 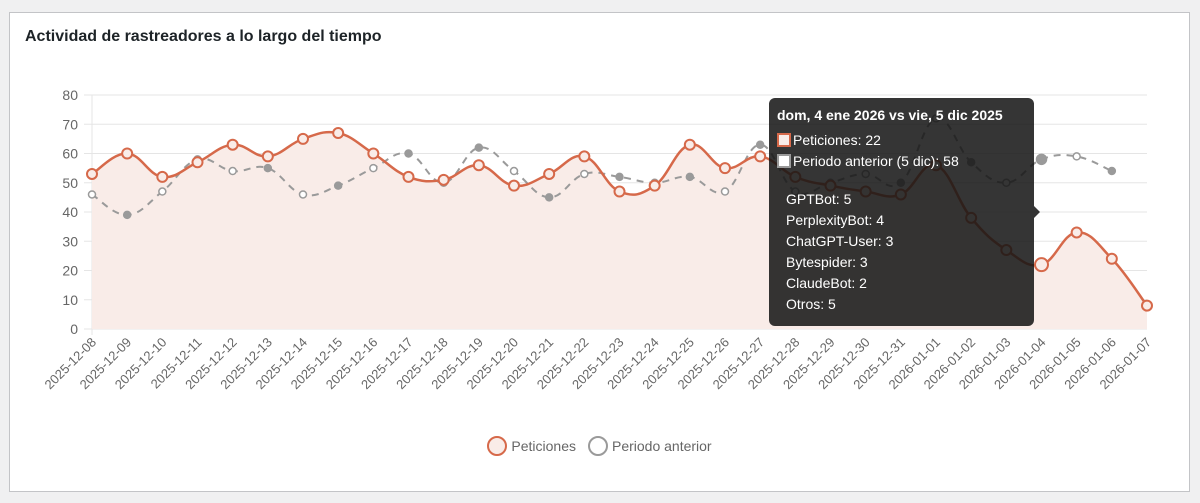 What do you see at coordinates (70, 212) in the screenshot?
I see `y-tick-label: 40` at bounding box center [70, 212].